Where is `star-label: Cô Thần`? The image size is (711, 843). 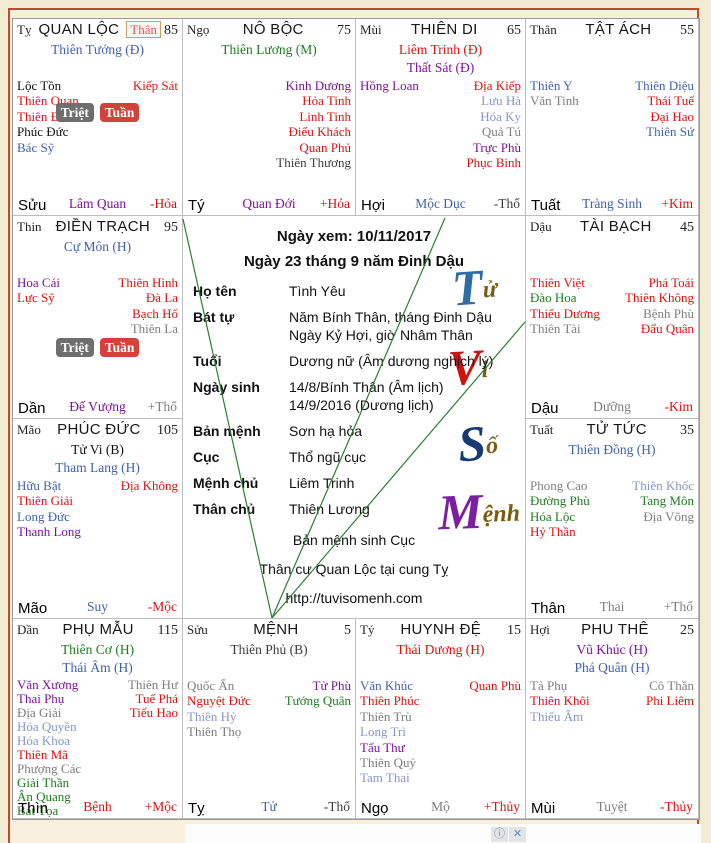 star-label: Cô Thần is located at coordinates (671, 685).